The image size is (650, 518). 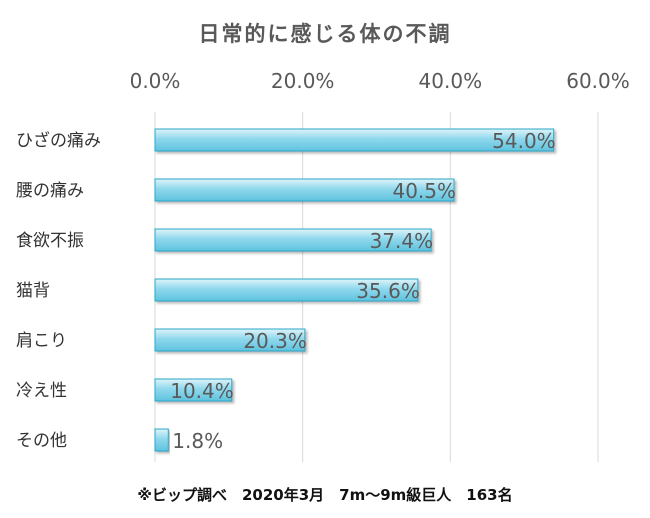 I want to click on category-label: 腰の痛み, so click(x=50, y=191).